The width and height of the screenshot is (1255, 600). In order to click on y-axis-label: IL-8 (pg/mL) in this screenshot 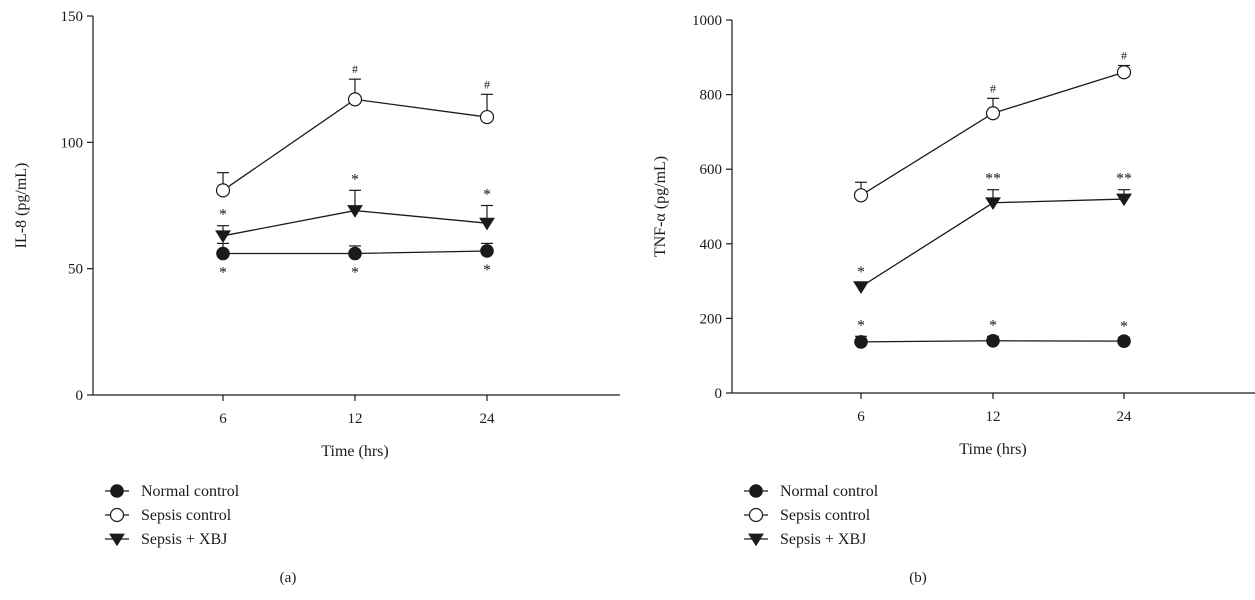, I will do `click(21, 206)`.